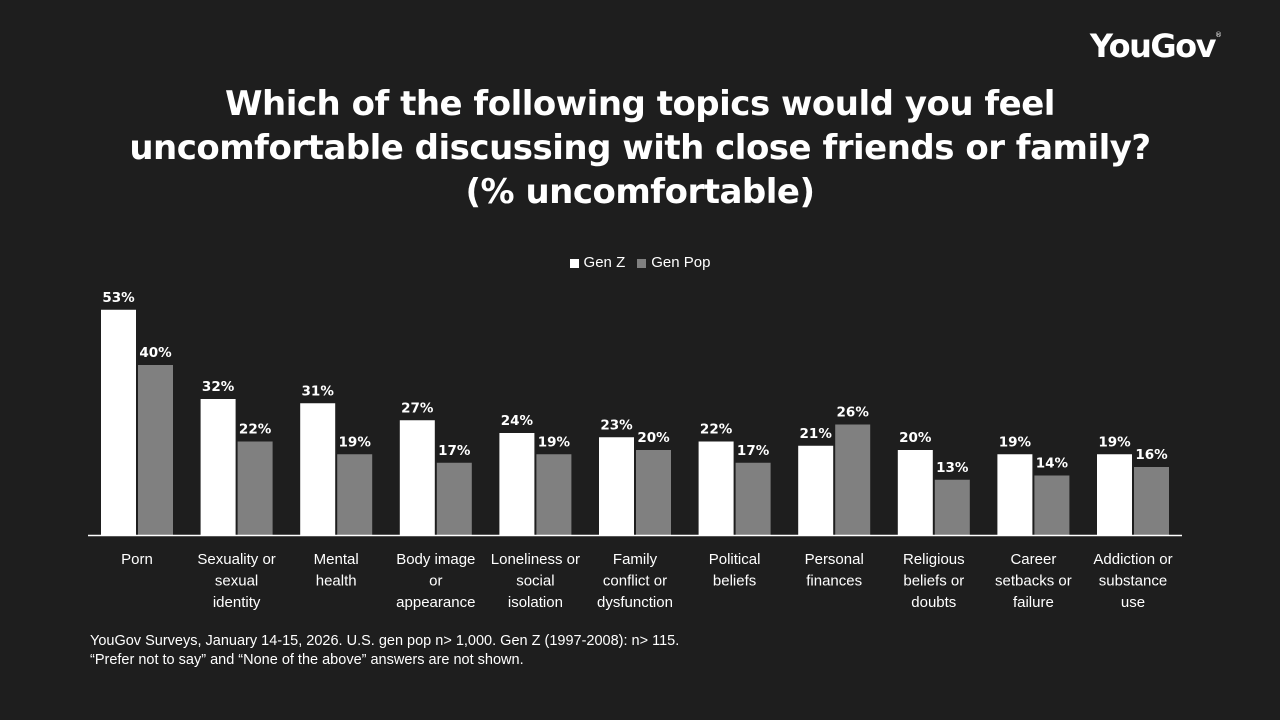 The width and height of the screenshot is (1280, 720). Describe the element at coordinates (218, 387) in the screenshot. I see `data-label-gen-z-1: 32%` at that location.